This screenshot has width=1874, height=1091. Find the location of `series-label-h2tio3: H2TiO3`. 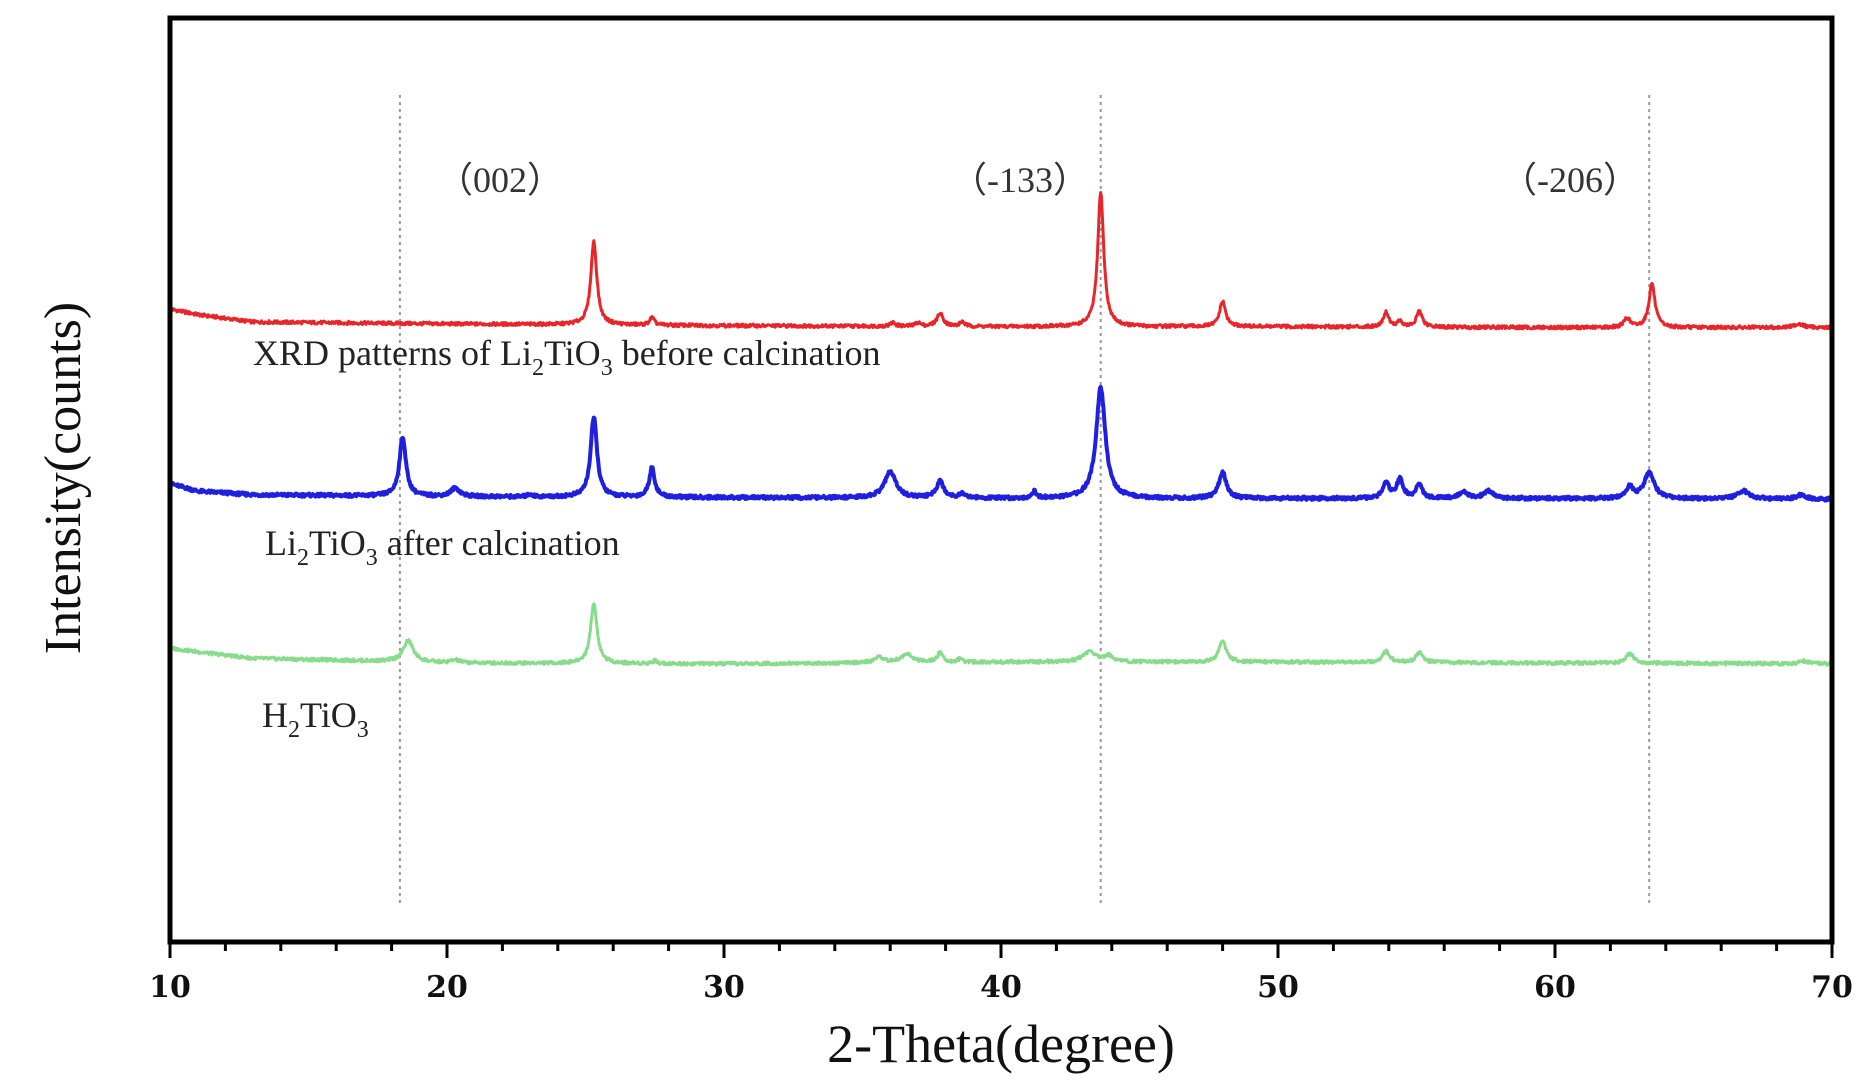

series-label-h2tio3: H2TiO3 is located at coordinates (315, 719).